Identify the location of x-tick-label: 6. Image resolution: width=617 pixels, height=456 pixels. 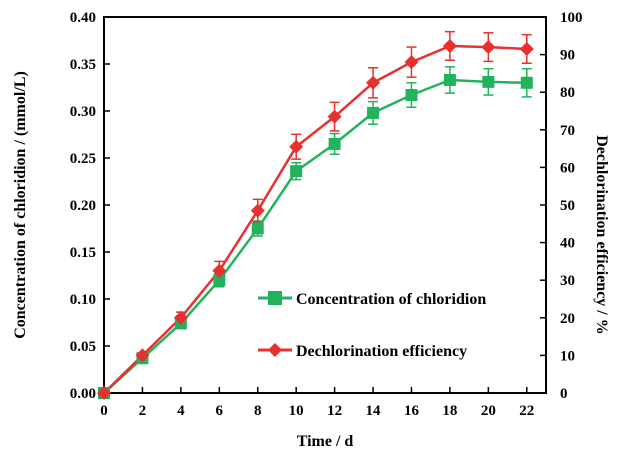
(220, 411).